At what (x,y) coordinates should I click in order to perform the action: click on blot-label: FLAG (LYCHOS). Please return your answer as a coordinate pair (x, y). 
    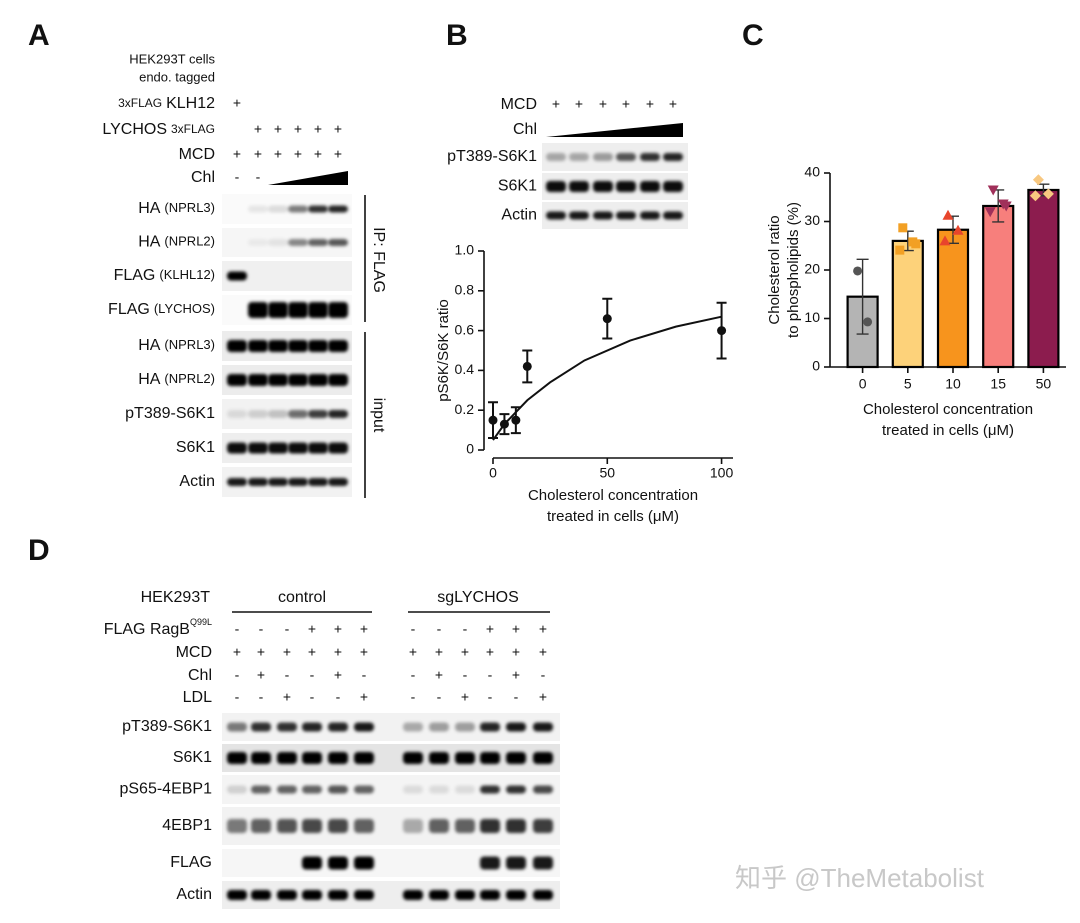
    Looking at the image, I should click on (161, 309).